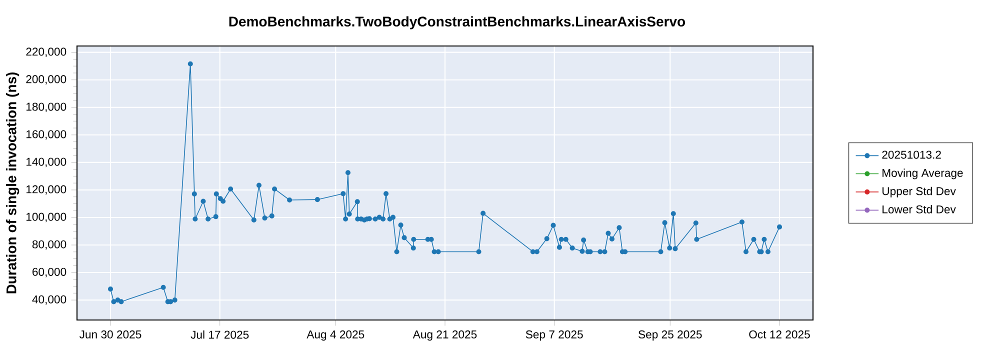 This screenshot has width=1000, height=350. I want to click on x-tick-label: Sep 25 2025, so click(670, 335).